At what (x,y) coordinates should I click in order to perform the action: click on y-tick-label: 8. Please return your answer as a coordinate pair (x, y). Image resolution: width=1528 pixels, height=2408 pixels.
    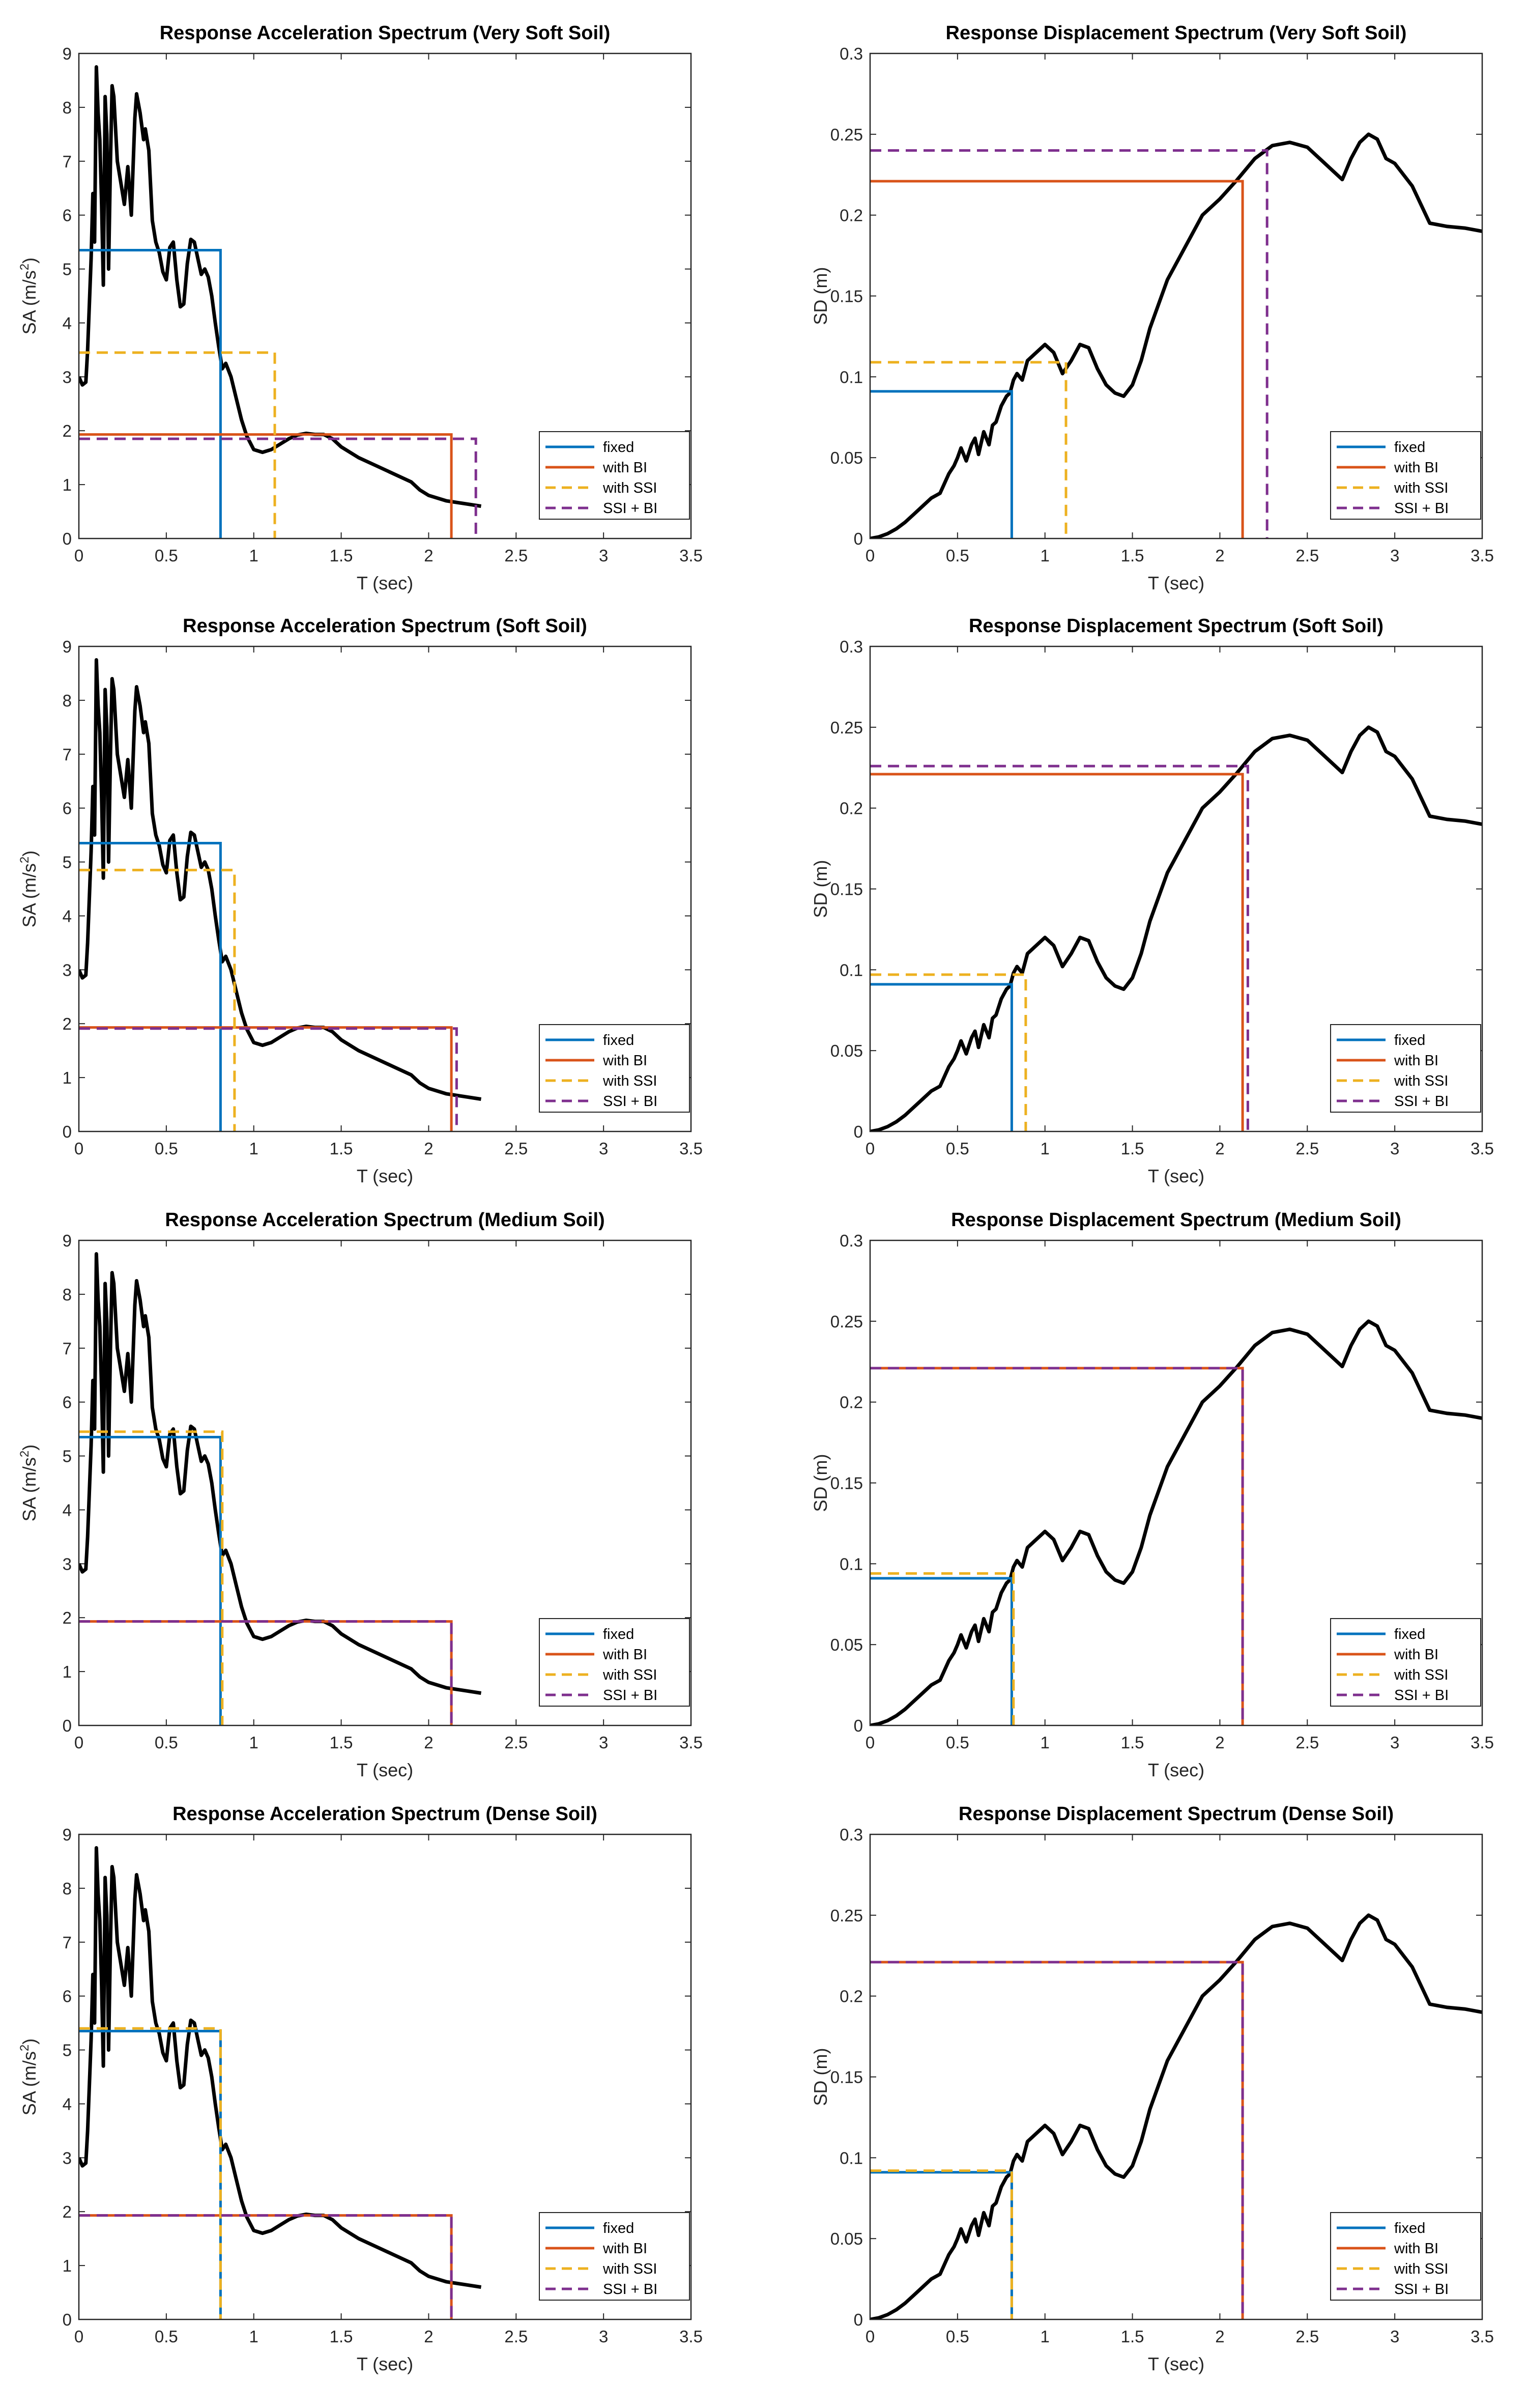
    Looking at the image, I should click on (67, 700).